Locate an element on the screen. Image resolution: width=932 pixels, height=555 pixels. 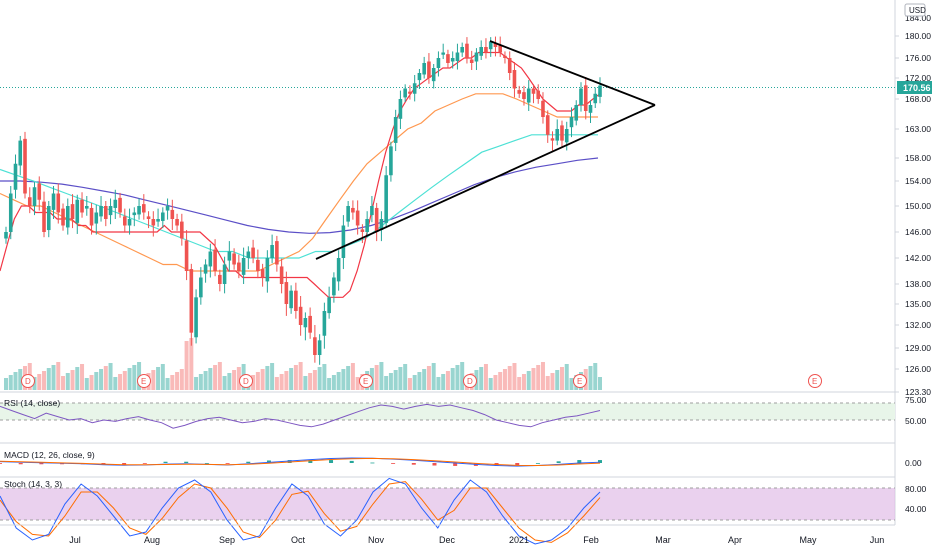
price-tick-label: 176.00 is located at coordinates (918, 58).